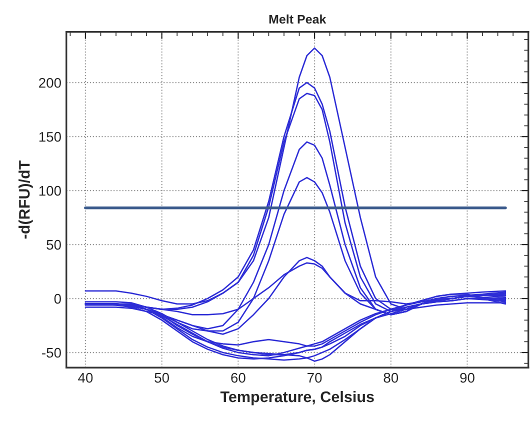 The width and height of the screenshot is (531, 425). What do you see at coordinates (25, 199) in the screenshot?
I see `y-axis-title: -d(RFU)/dT` at bounding box center [25, 199].